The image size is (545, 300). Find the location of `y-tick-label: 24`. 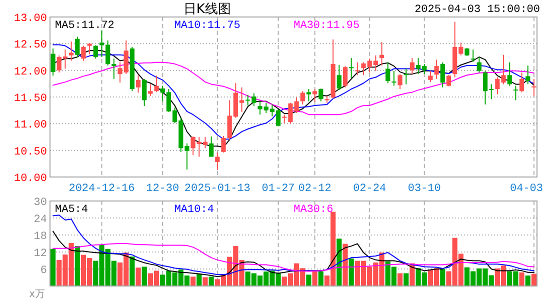

y-tick-label: 24 is located at coordinates (41, 220).